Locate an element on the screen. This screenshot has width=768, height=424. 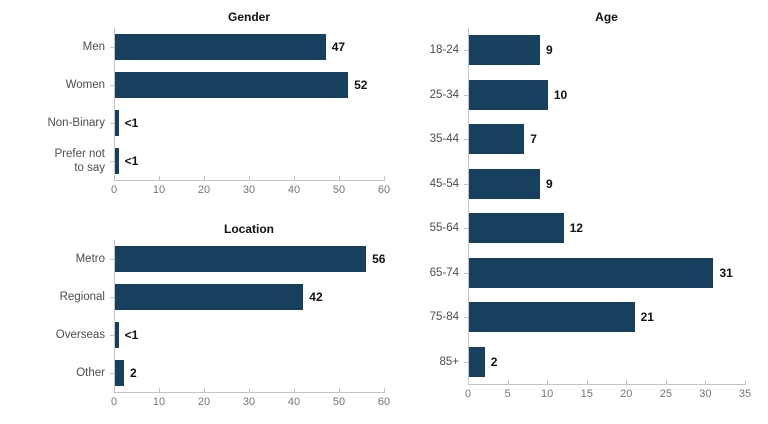
gender-chart-x-axis: 0 10 20 30 40 50 60 is located at coordinates (250, 188).